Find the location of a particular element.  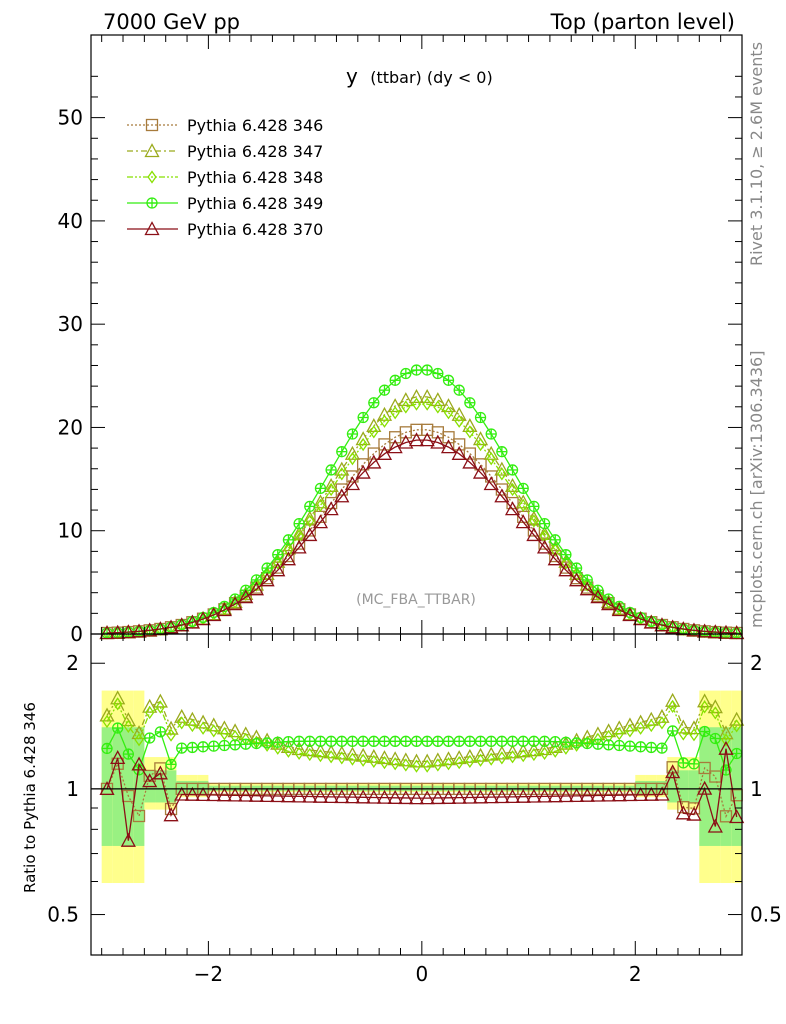

main-y-tick-label: 0 is located at coordinates (76, 634).